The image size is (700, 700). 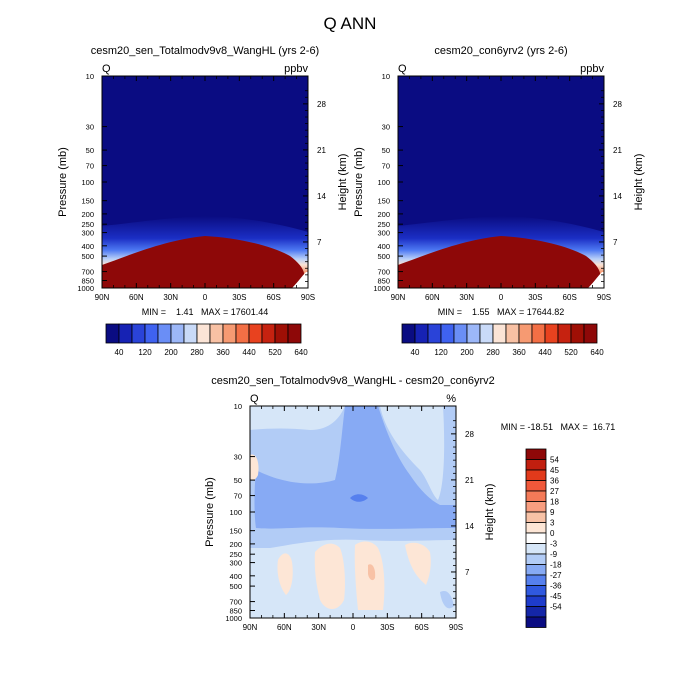 I want to click on panel-a-colorbar-label: 440, so click(x=249, y=352).